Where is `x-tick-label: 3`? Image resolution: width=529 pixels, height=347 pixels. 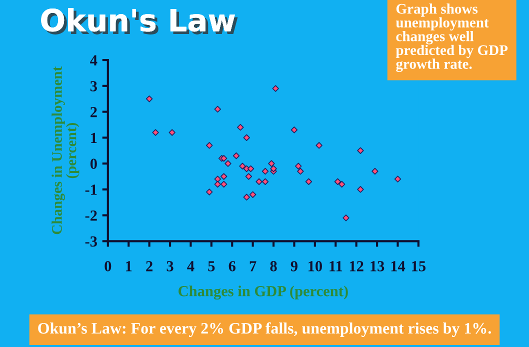 x-tick-label: 3 is located at coordinates (170, 266).